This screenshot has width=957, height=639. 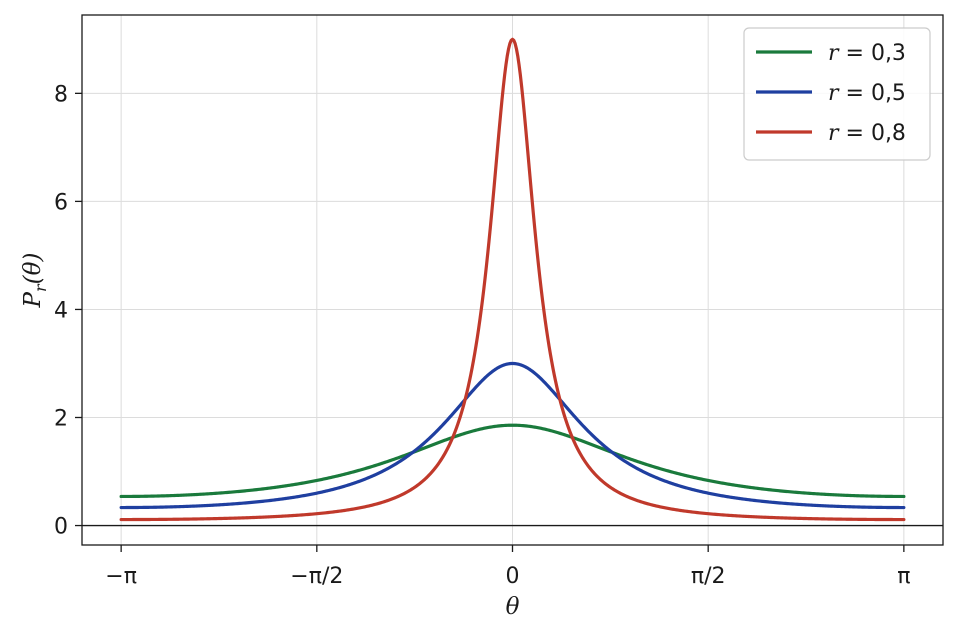 I want to click on x-tick-label: −π/2, so click(x=316, y=576).